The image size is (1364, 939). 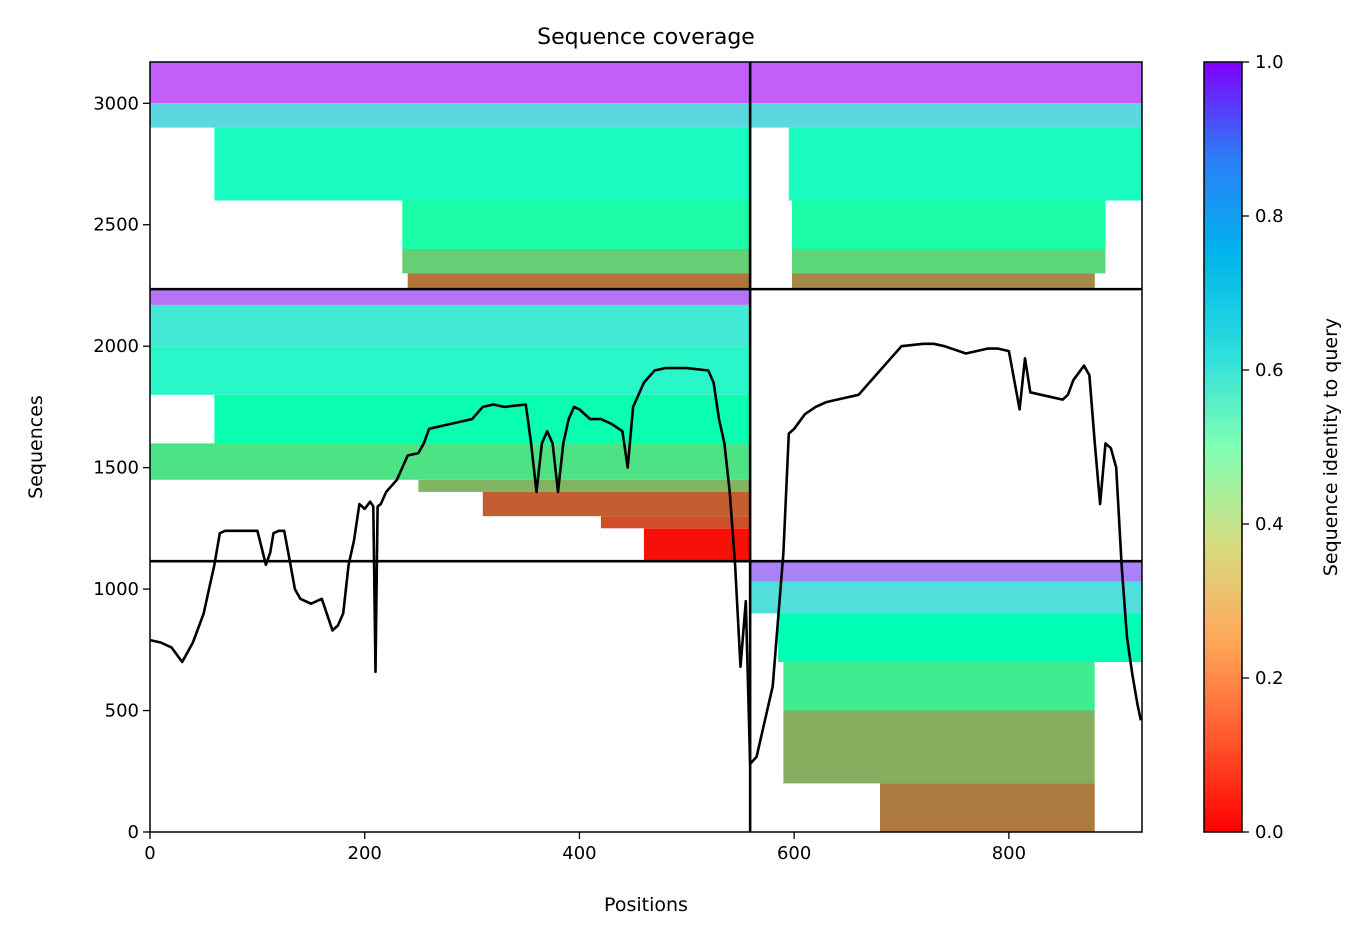 What do you see at coordinates (116, 225) in the screenshot?
I see `y-tick-label: 2500` at bounding box center [116, 225].